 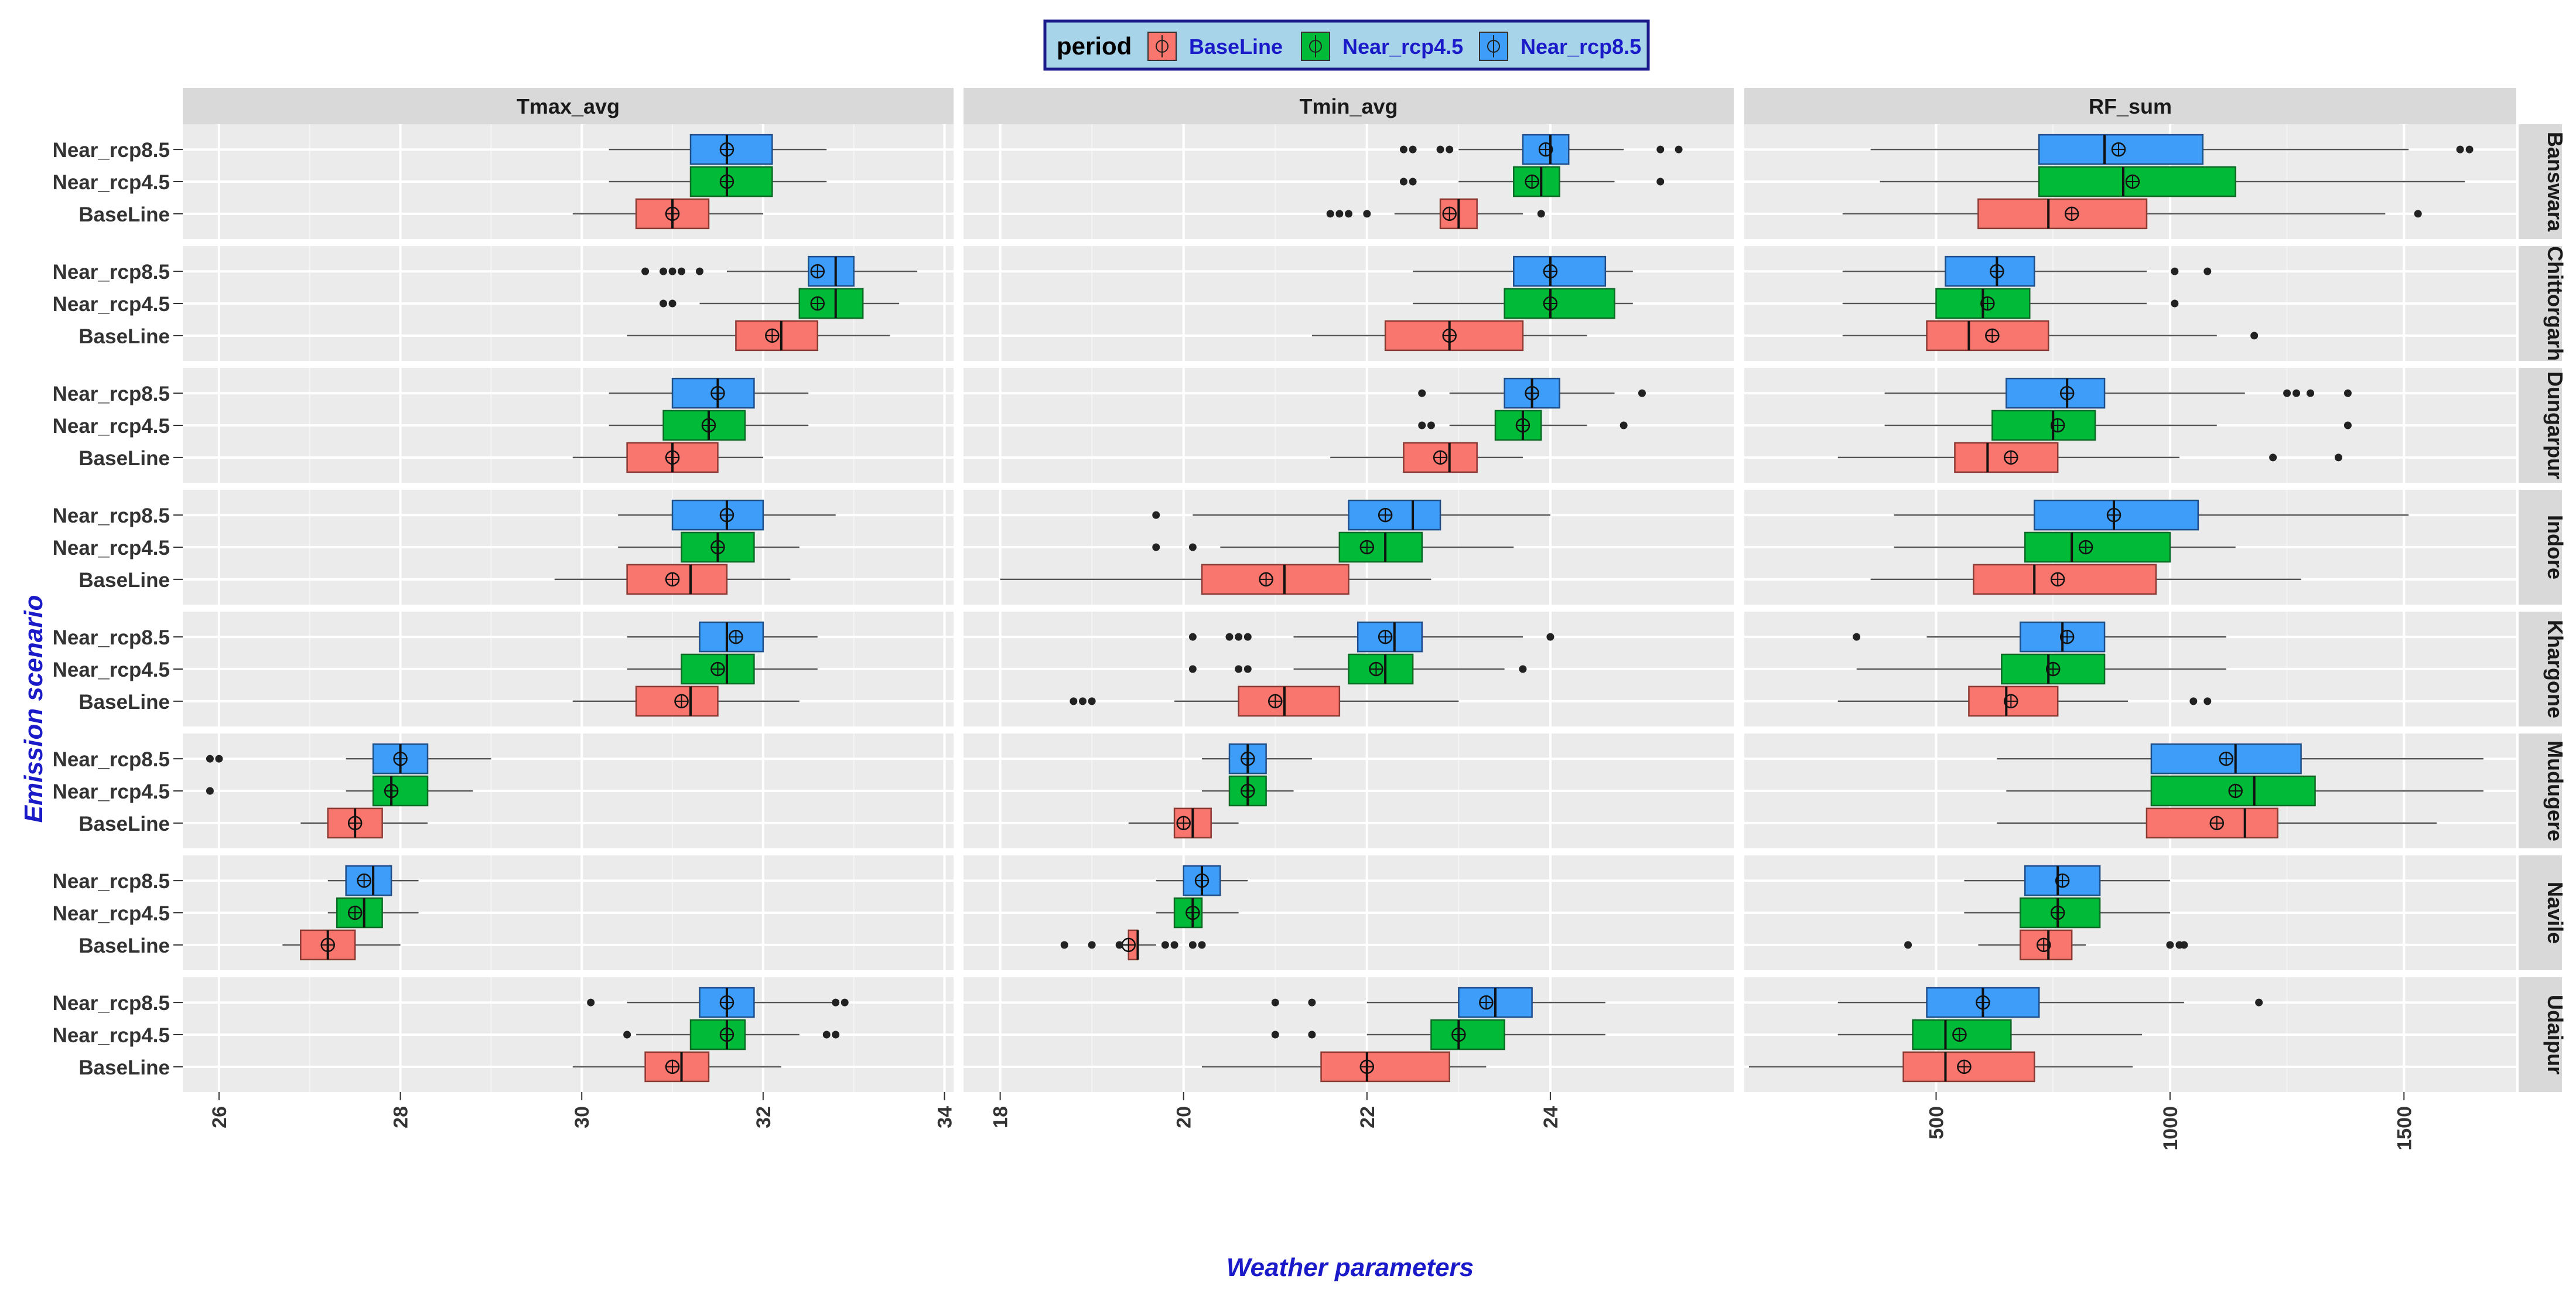 What do you see at coordinates (568, 181) in the screenshot?
I see `panel-banswara-tmax-avg` at bounding box center [568, 181].